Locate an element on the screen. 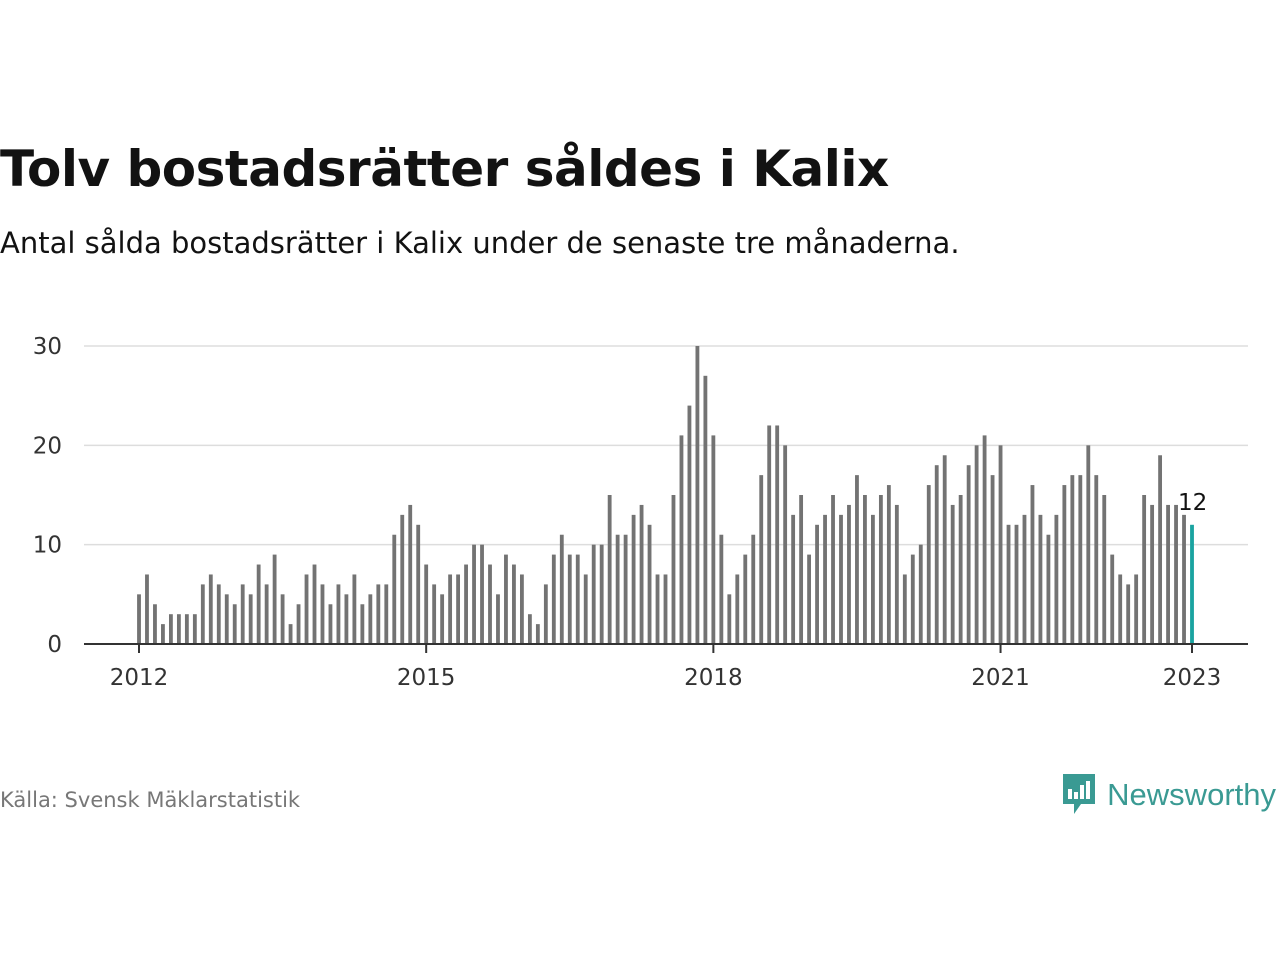 This screenshot has width=1280, height=960. source-note: Källa: Svensk Mäklarstatistik is located at coordinates (150, 800).